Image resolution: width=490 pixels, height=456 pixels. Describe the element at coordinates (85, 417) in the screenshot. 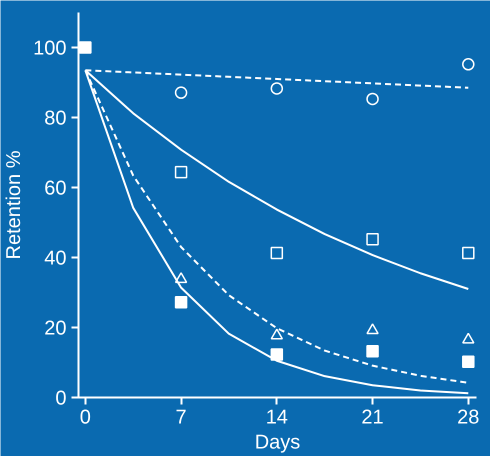

I see `x-tick-label: 0` at that location.